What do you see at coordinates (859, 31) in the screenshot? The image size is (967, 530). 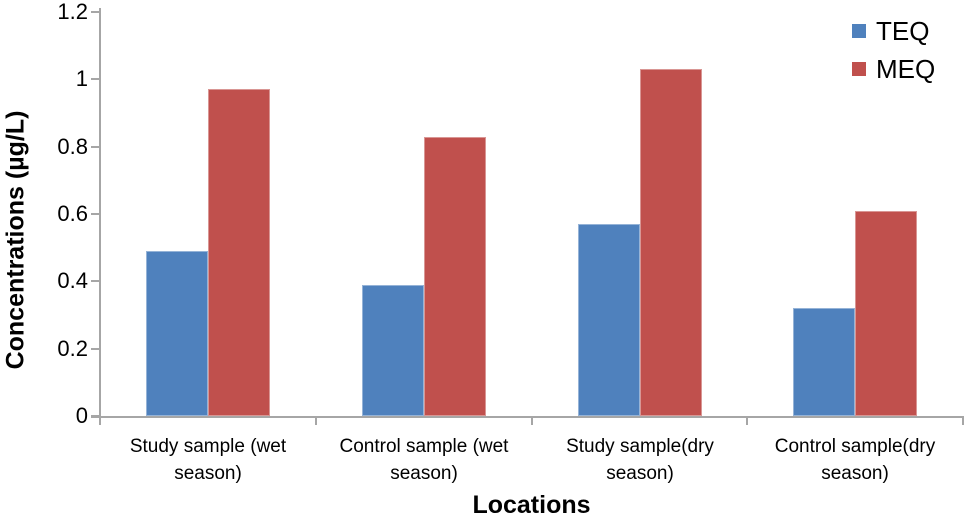 I see `legend-swatch-teq` at bounding box center [859, 31].